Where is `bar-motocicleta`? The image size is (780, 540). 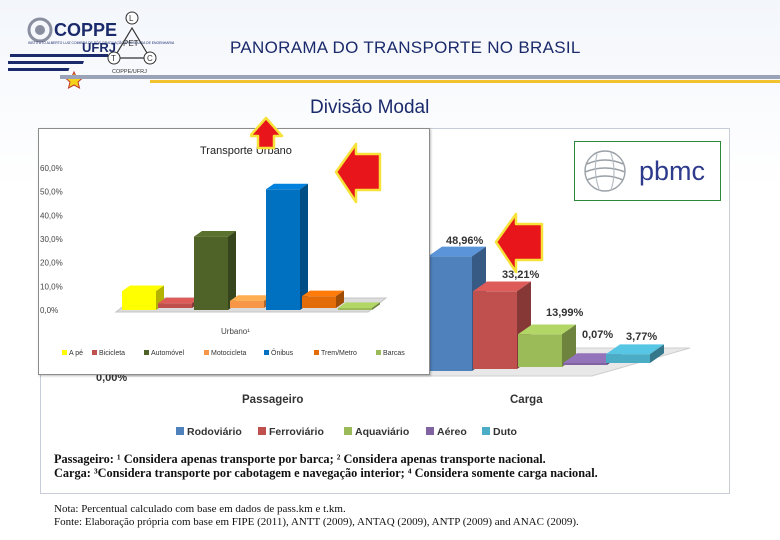 bar-motocicleta is located at coordinates (251, 301).